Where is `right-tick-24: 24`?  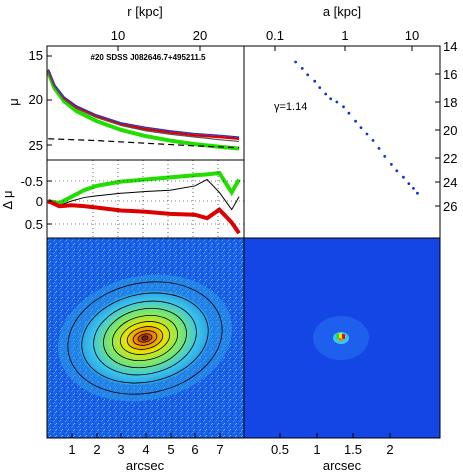 right-tick-24: 24 is located at coordinates (450, 182).